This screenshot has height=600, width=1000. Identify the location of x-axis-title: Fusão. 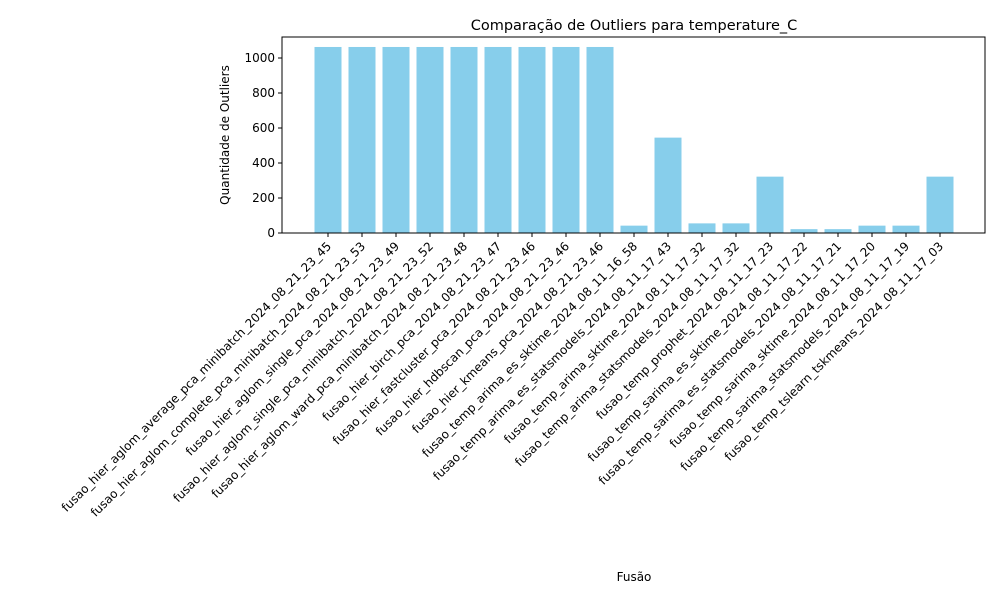
(634, 577).